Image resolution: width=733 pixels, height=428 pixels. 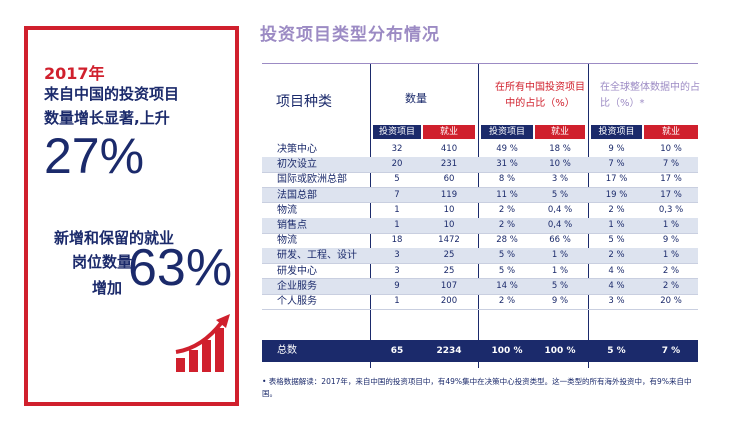 I want to click on row-label: 初次设立, so click(x=297, y=165).